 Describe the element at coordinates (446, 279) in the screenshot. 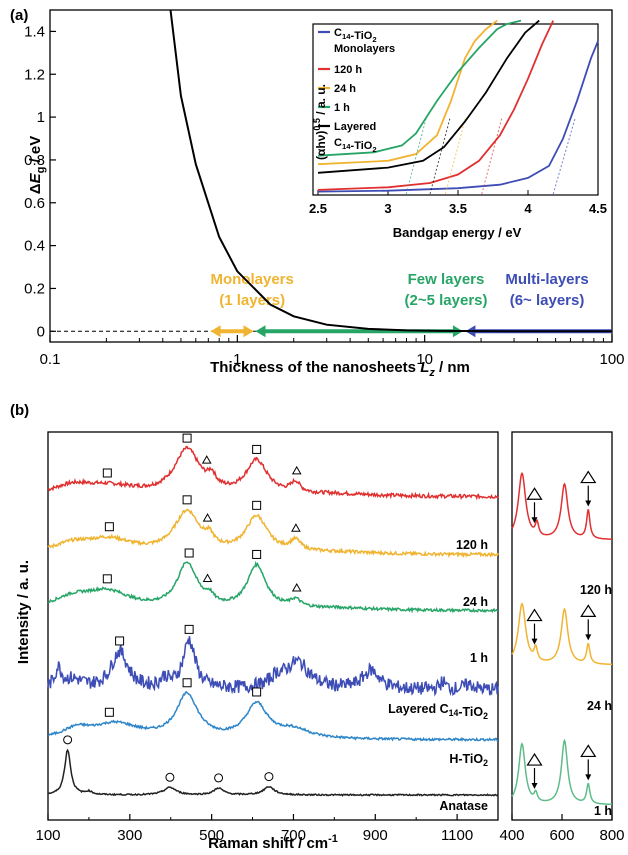

I see `region-title-1: Few layers` at that location.